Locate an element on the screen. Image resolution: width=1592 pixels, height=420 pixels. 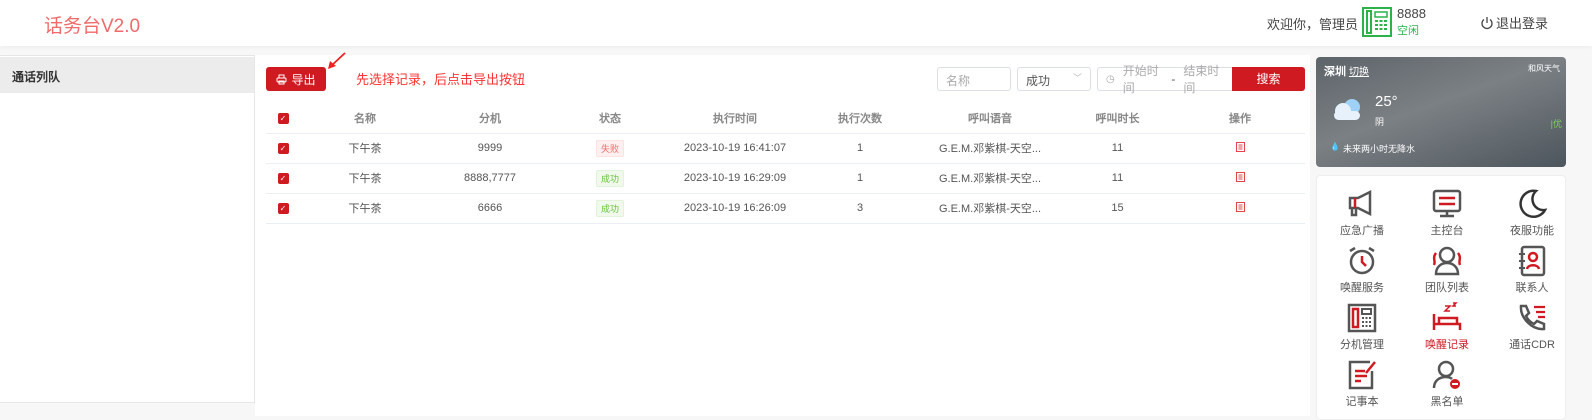
start-time-input: 开始时间 is located at coordinates (1140, 79).